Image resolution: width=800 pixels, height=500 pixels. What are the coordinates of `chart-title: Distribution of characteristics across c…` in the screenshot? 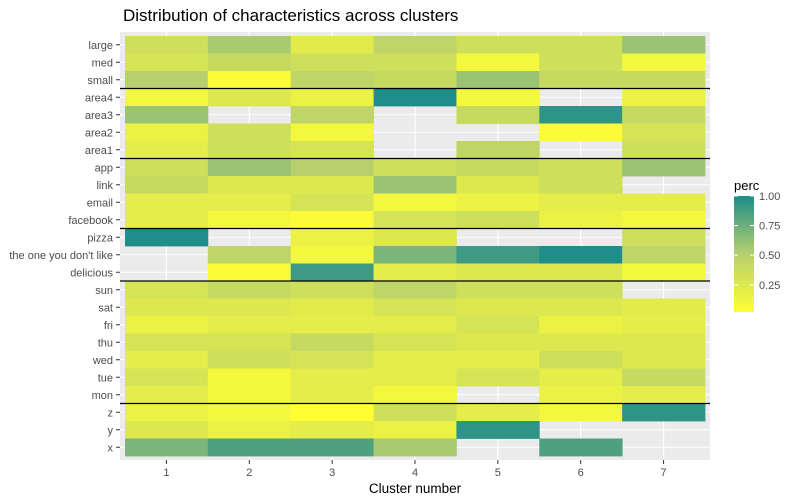 It's located at (290, 15).